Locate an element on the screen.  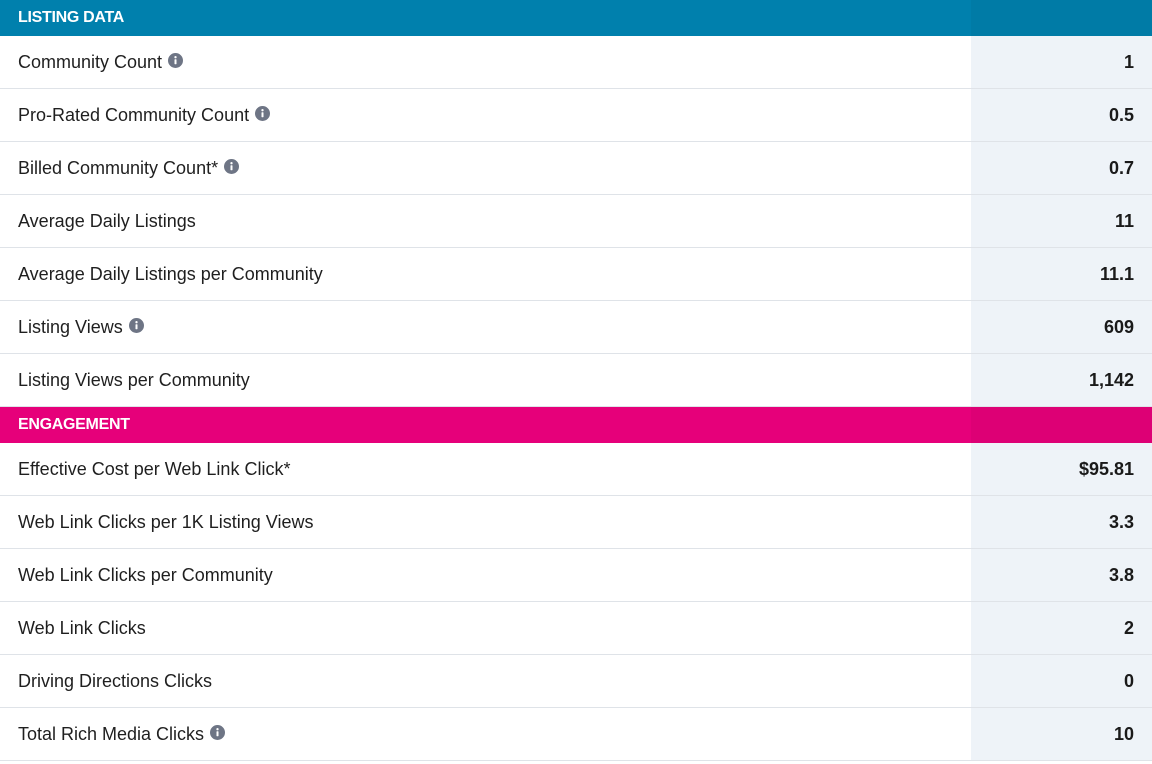
section-header: ENGAGEMENT is located at coordinates (576, 425).